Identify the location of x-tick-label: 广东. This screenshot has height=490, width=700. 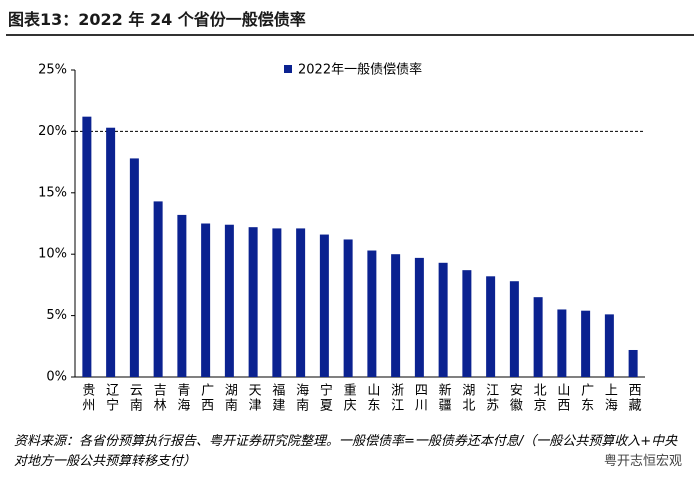
(586, 398).